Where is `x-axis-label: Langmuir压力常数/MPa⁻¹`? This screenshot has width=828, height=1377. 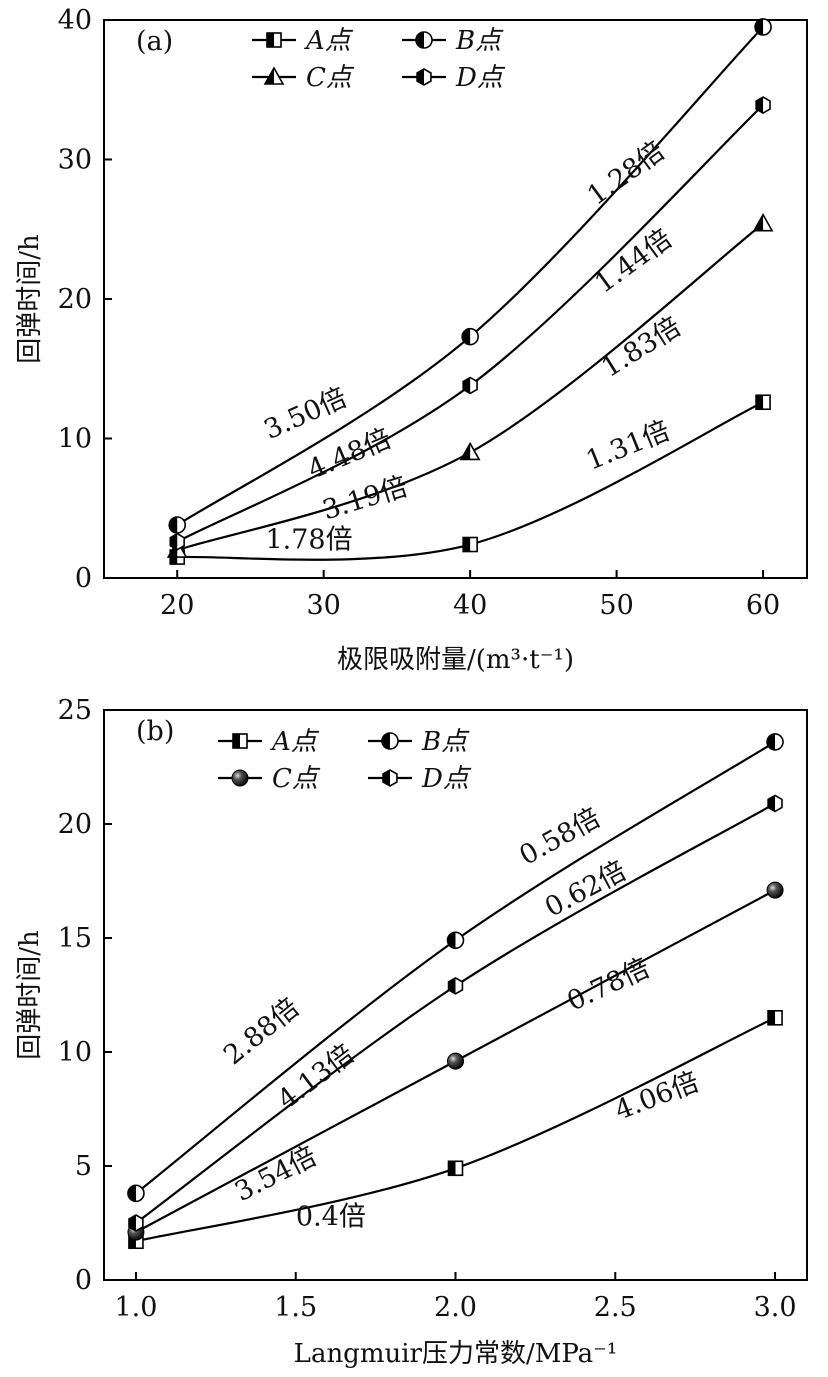
x-axis-label: Langmuir压力常数/MPa⁻¹ is located at coordinates (456, 1354).